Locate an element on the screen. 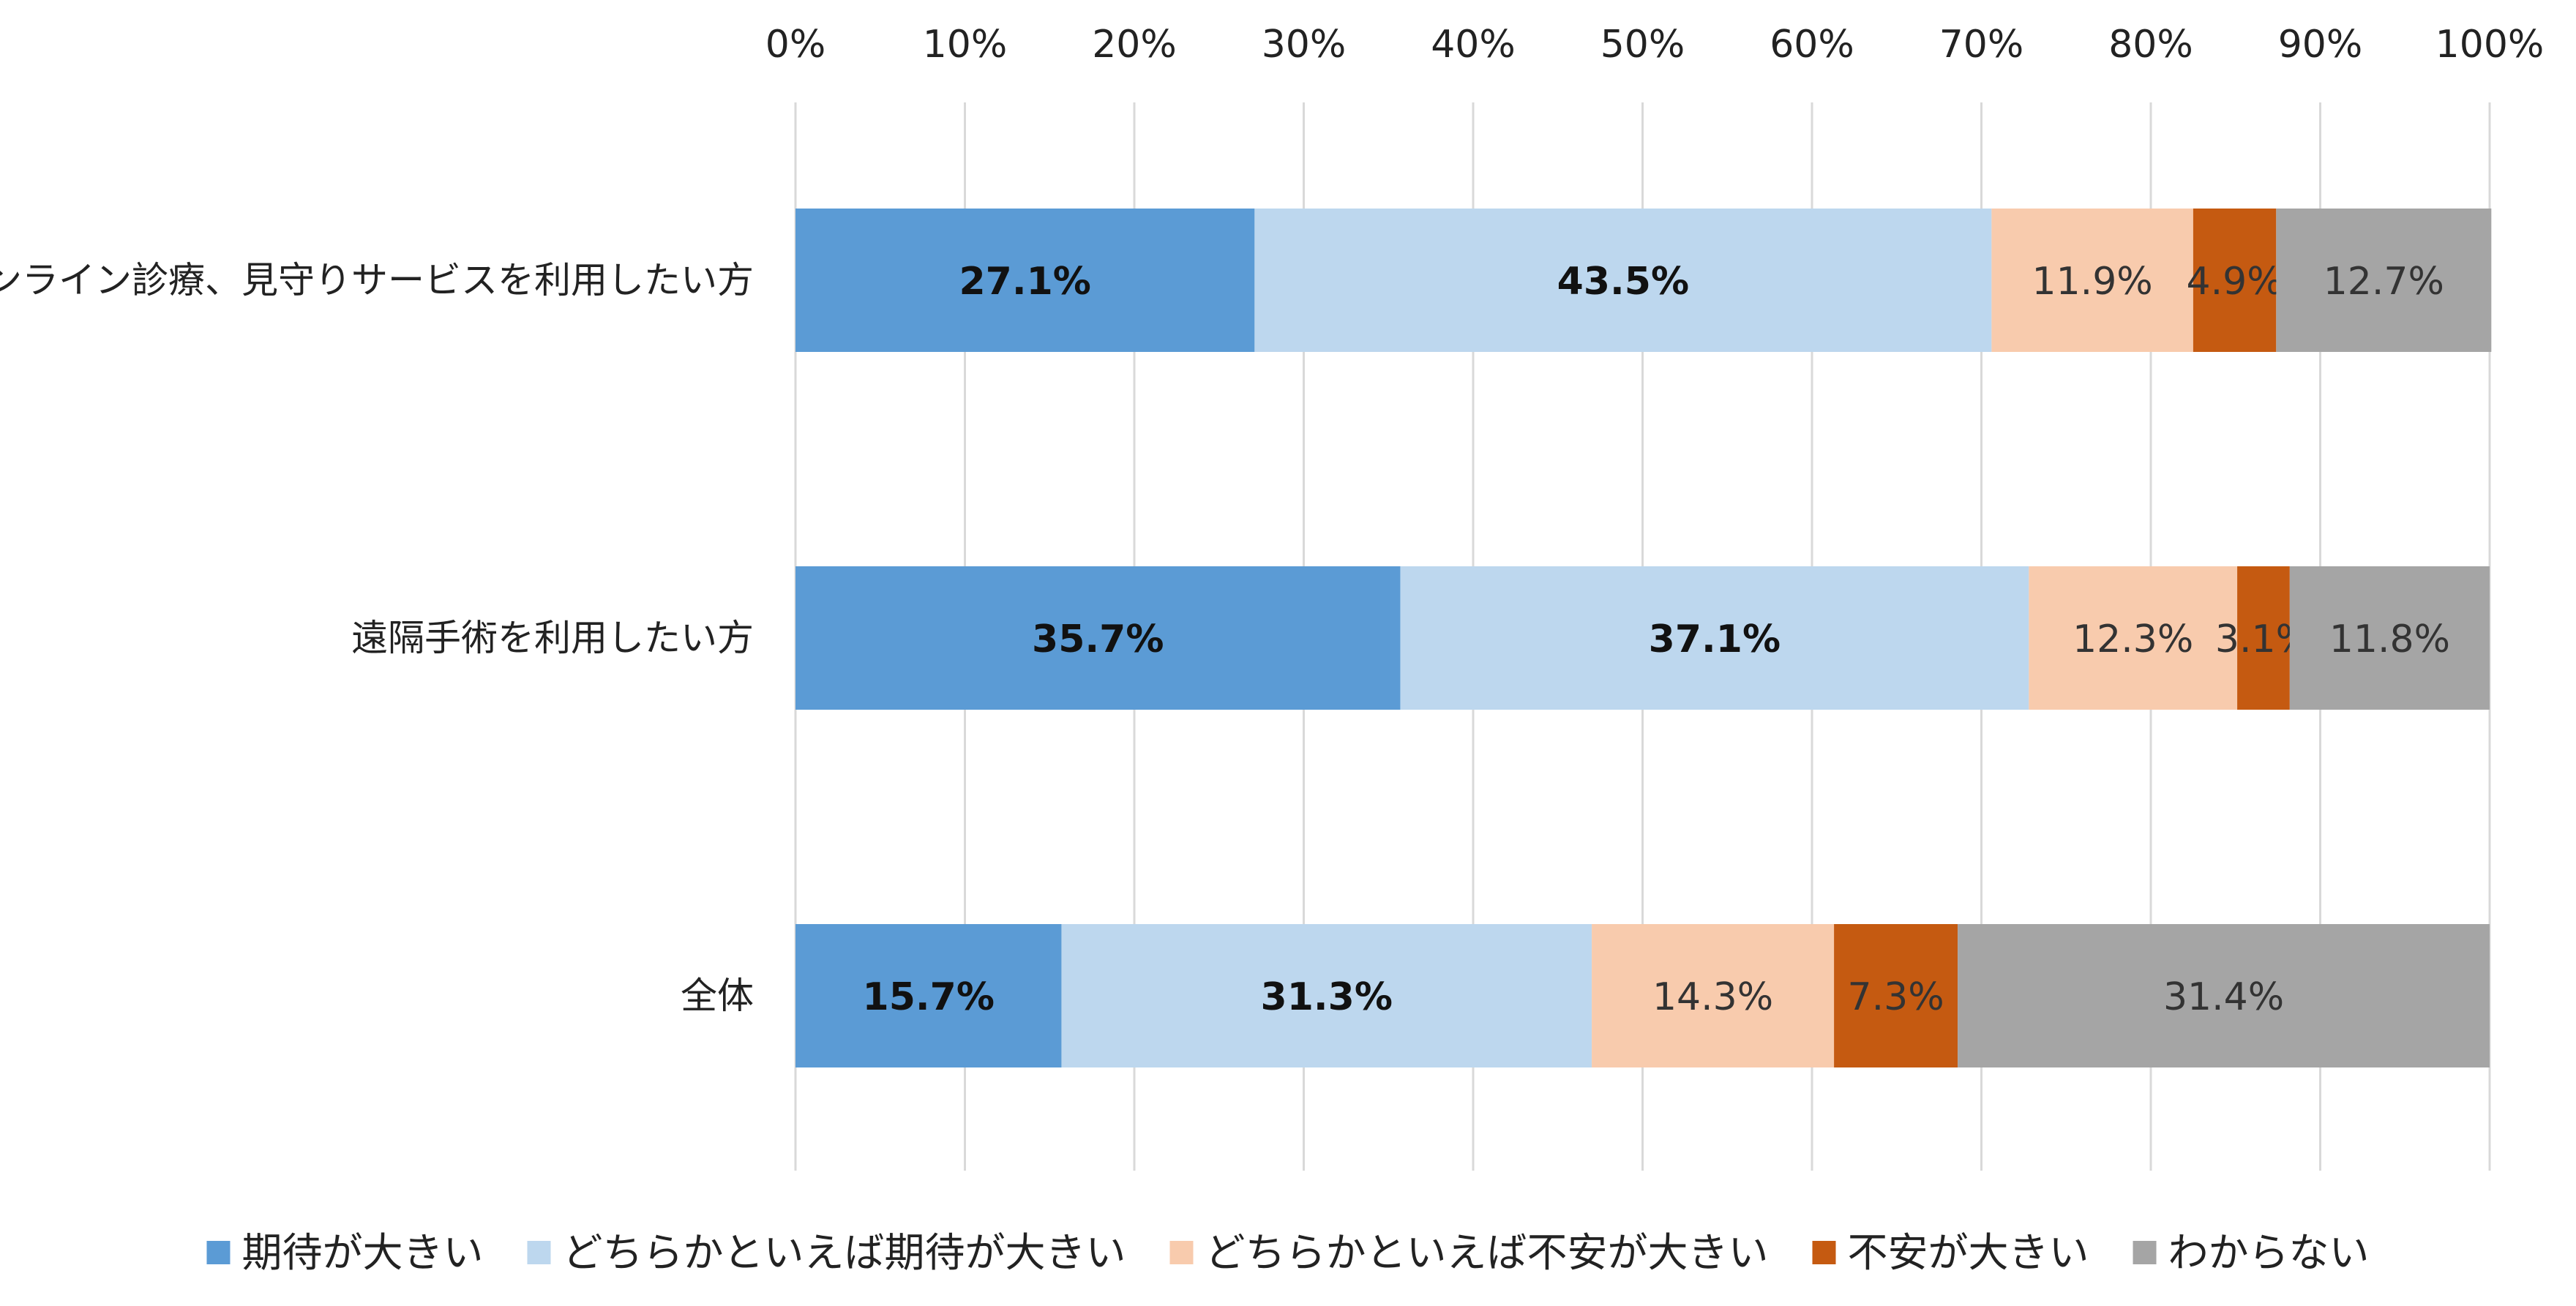 The height and width of the screenshot is (1306, 2576). data-label: 14.3% is located at coordinates (1712, 997).